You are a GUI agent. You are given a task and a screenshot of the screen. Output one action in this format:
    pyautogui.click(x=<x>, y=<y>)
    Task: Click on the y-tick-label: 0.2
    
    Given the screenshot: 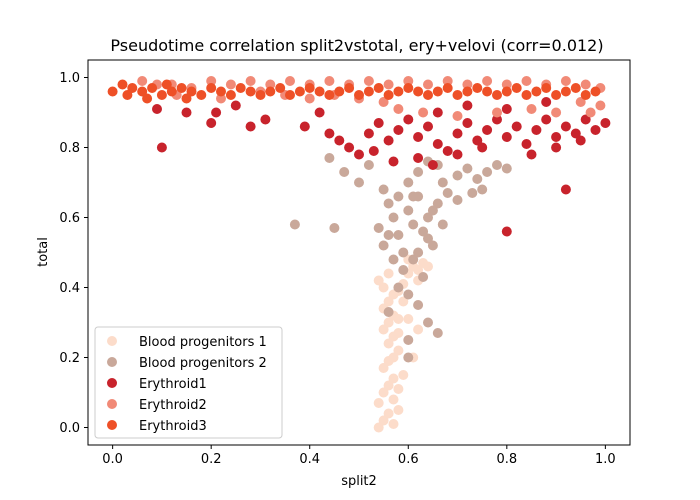 What is the action you would take?
    pyautogui.click(x=69, y=358)
    